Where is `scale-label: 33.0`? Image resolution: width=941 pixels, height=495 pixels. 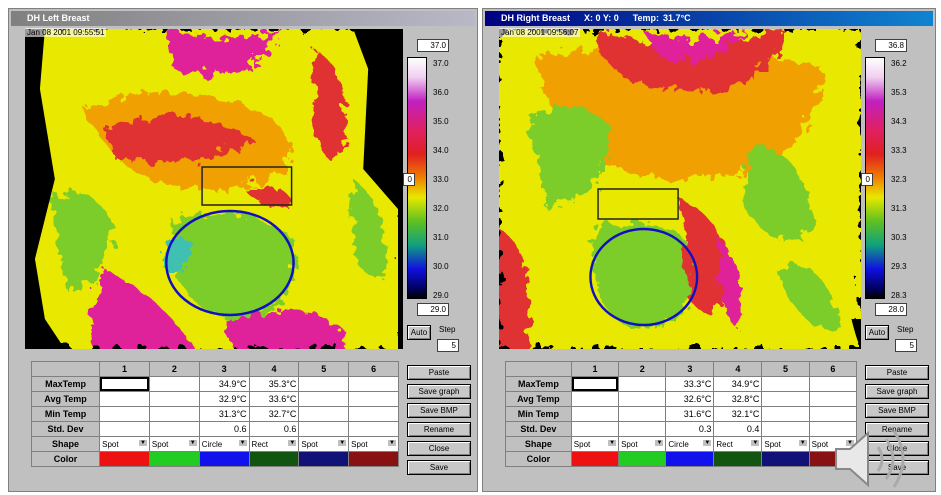
scale-label: 33.0 is located at coordinates (441, 179).